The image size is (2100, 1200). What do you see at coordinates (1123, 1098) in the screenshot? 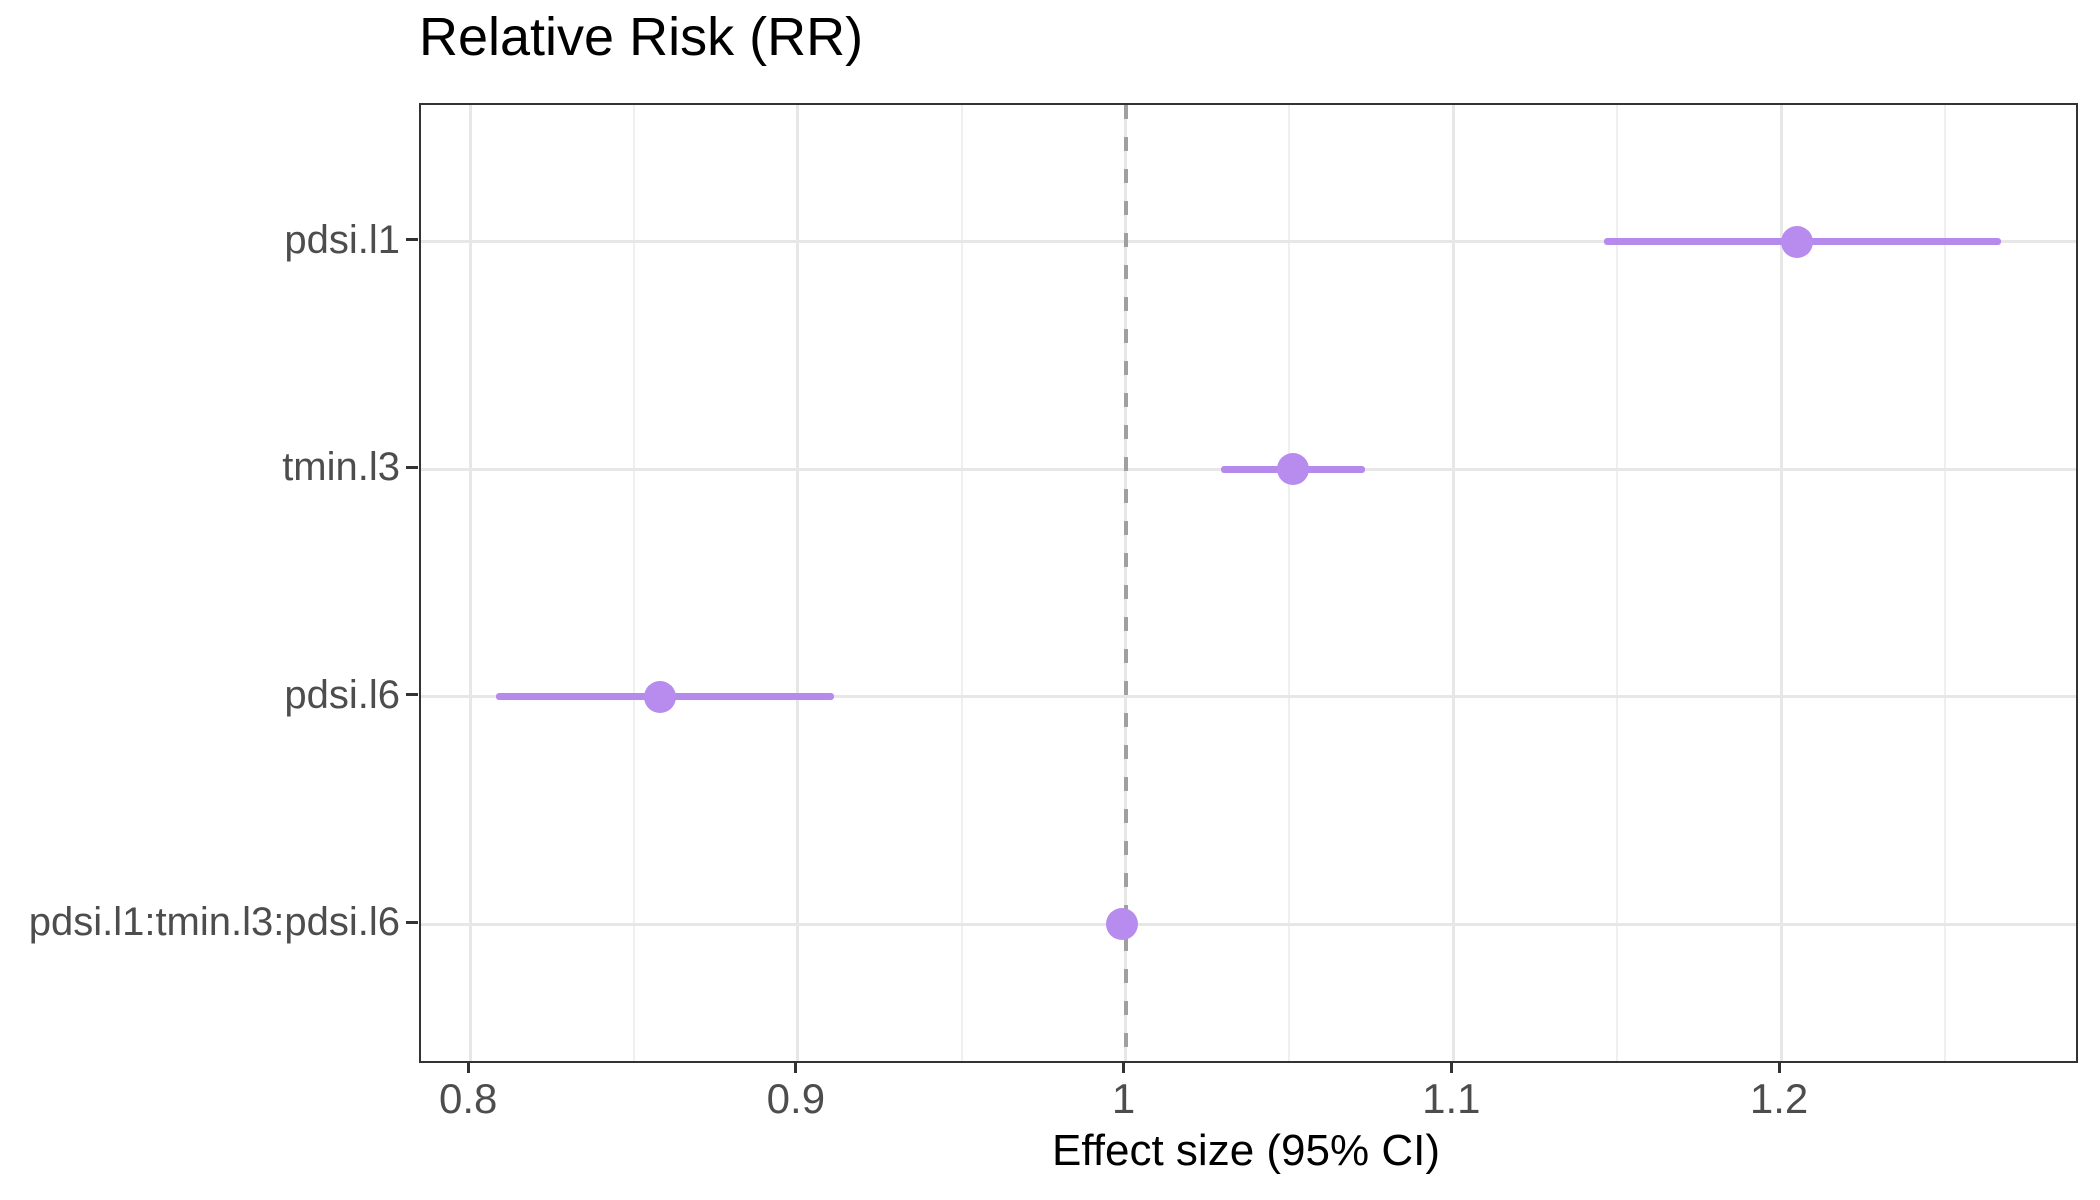
I see `x-tick-label: 1` at bounding box center [1123, 1098].